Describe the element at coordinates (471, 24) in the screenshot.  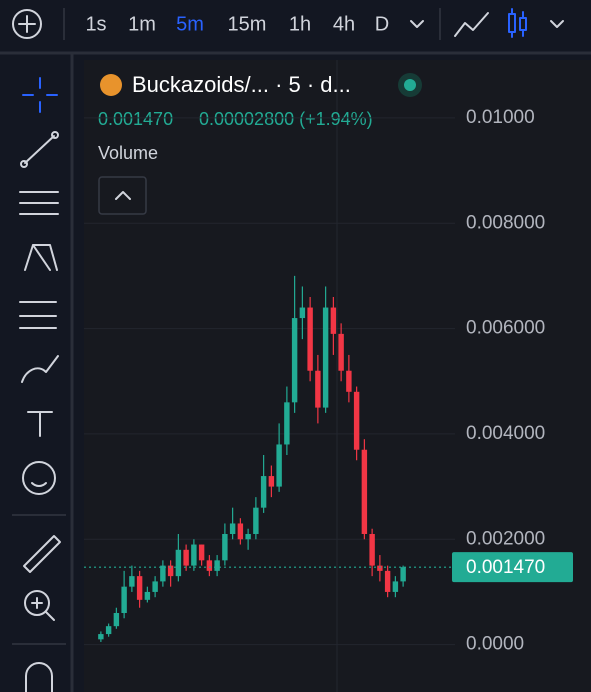
I see `line-chart-button` at that location.